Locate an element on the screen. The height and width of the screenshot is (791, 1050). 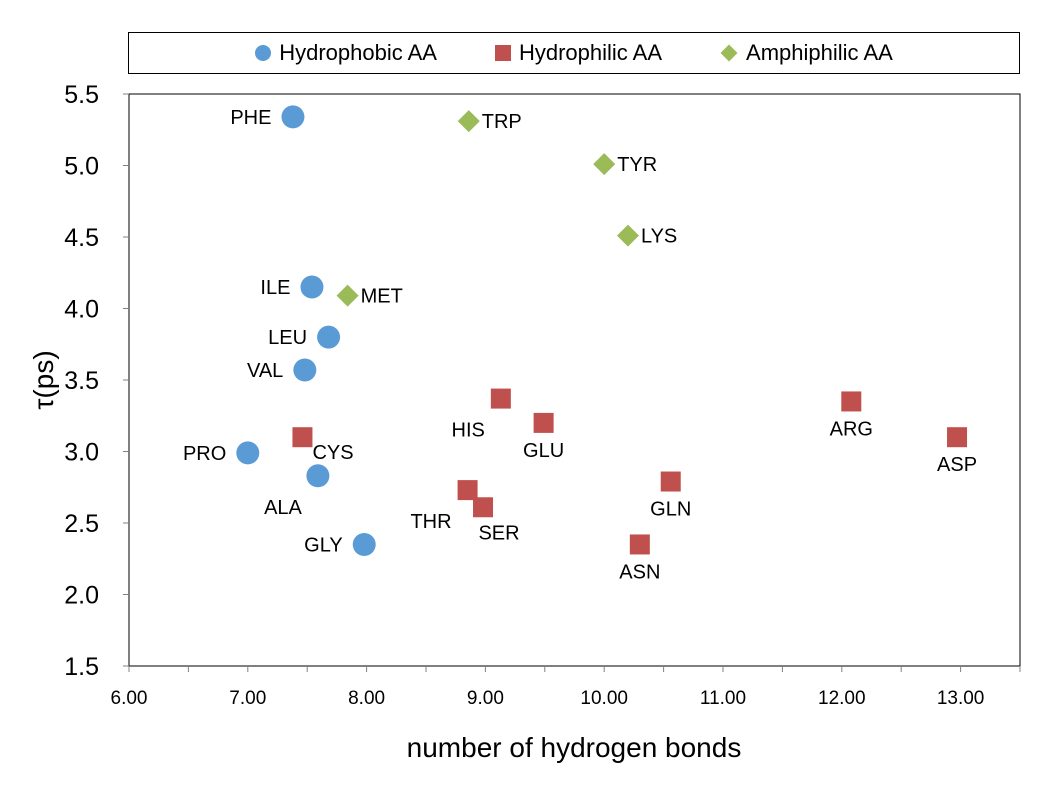
legend-label-amphiphilic: Amphiphilic AA is located at coordinates (819, 52).